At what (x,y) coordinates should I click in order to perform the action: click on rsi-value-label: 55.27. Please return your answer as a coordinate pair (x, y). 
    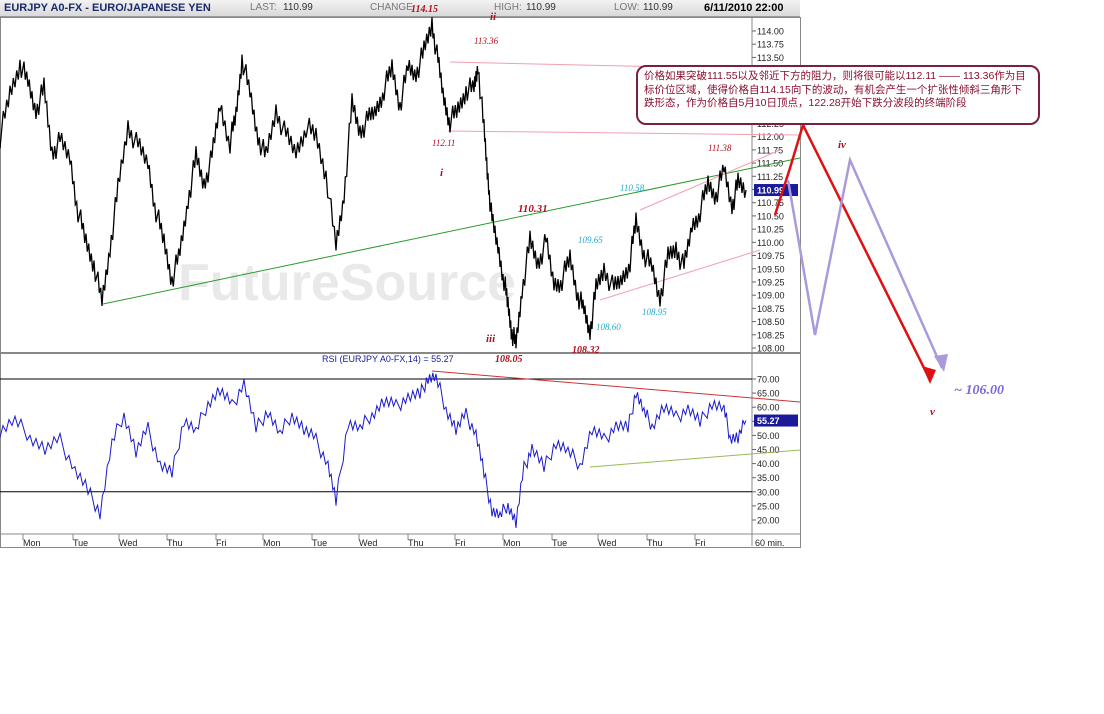
    Looking at the image, I should click on (768, 421).